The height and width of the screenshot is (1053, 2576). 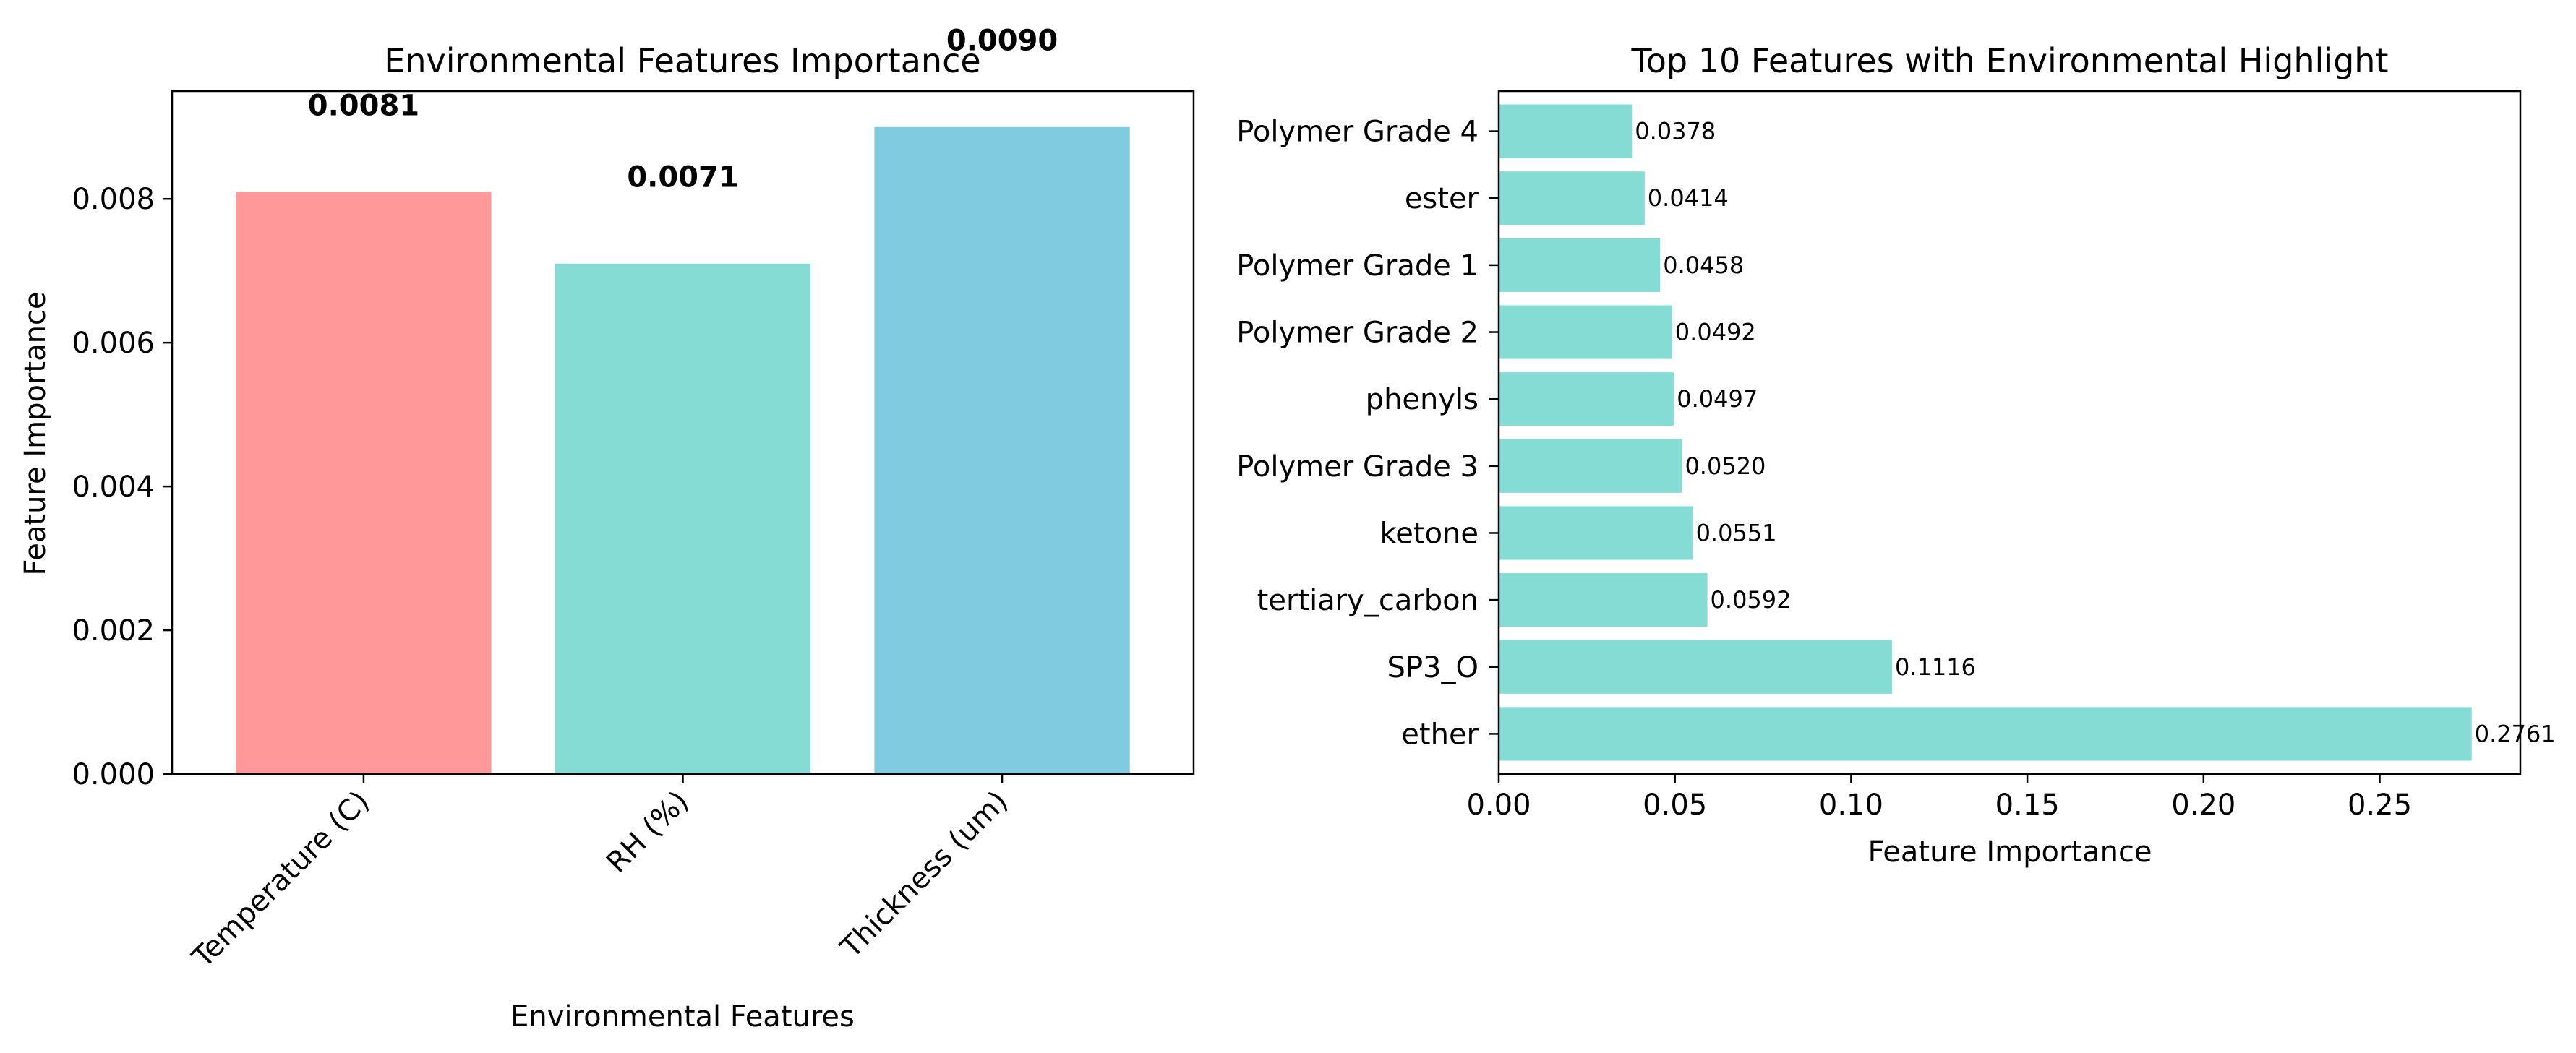 I want to click on chart1-y-ticks: 0.000 0.002 0.004 0.006 0.008, so click(x=122, y=487).